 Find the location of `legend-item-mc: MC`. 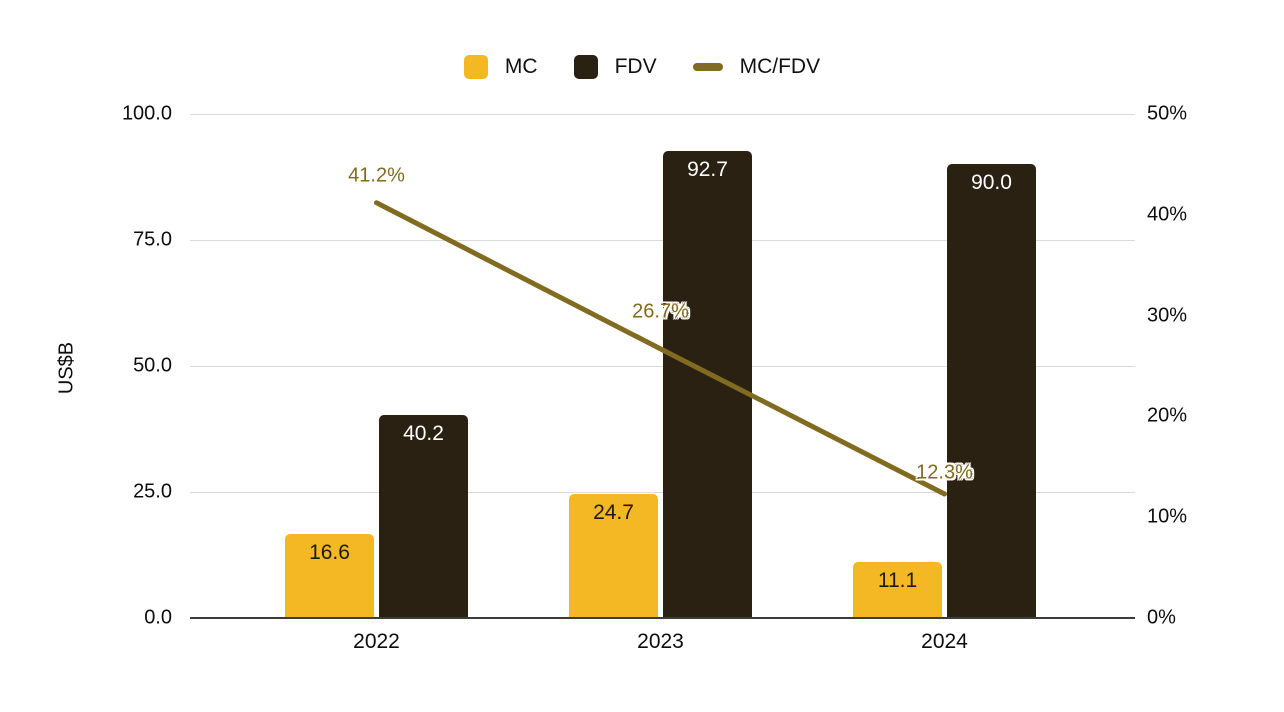

legend-item-mc: MC is located at coordinates (500, 67).